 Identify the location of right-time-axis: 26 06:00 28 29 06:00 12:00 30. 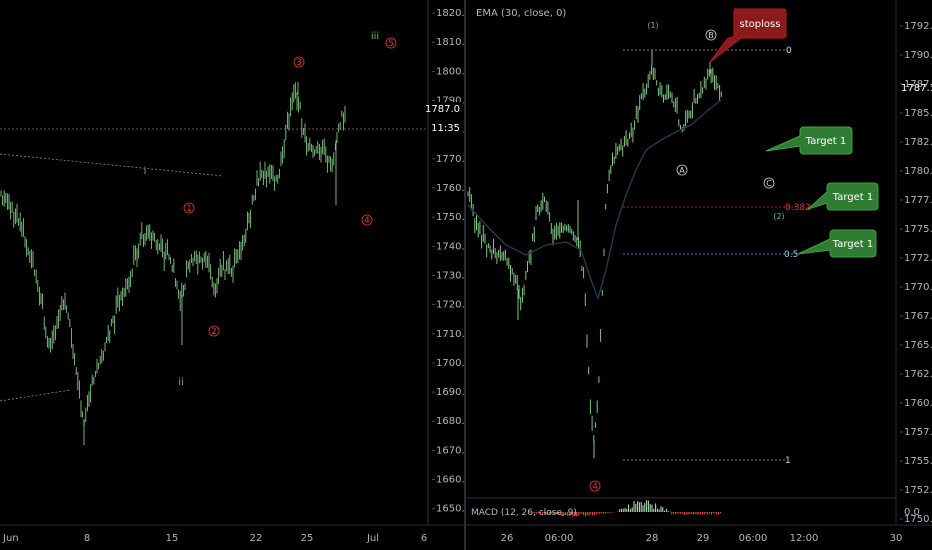
(699, 534).